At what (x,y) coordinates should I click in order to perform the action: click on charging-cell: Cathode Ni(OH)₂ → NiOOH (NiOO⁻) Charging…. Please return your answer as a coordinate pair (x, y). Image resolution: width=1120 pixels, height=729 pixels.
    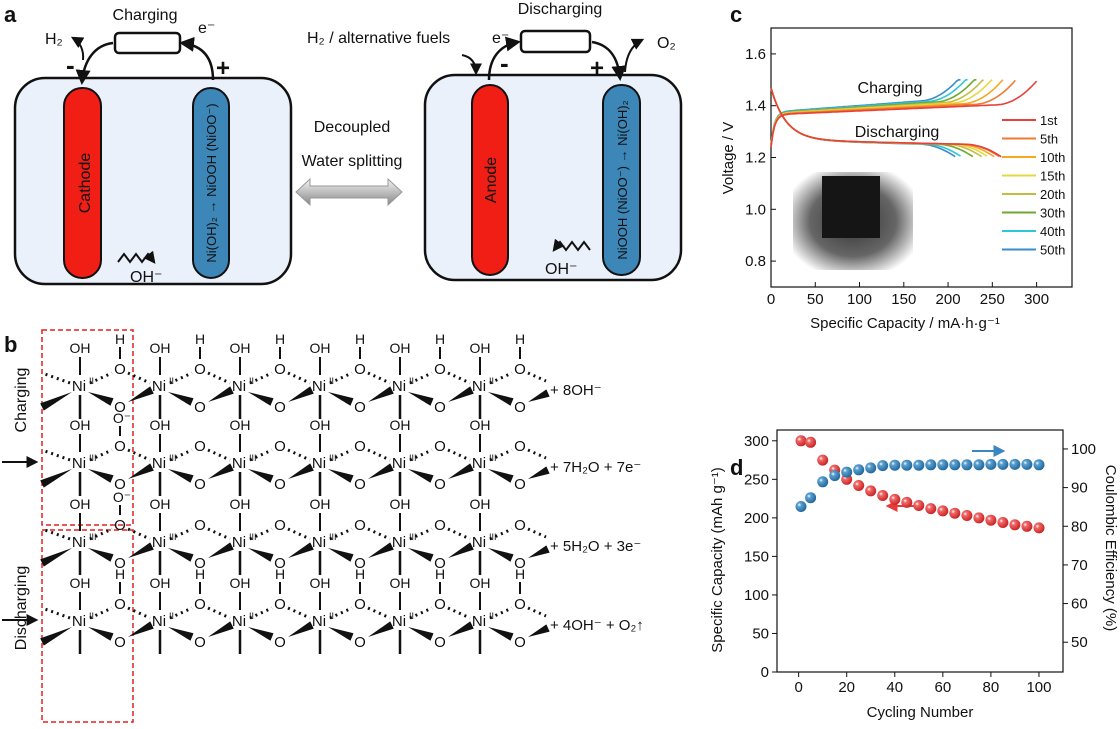
    Looking at the image, I should click on (153, 146).